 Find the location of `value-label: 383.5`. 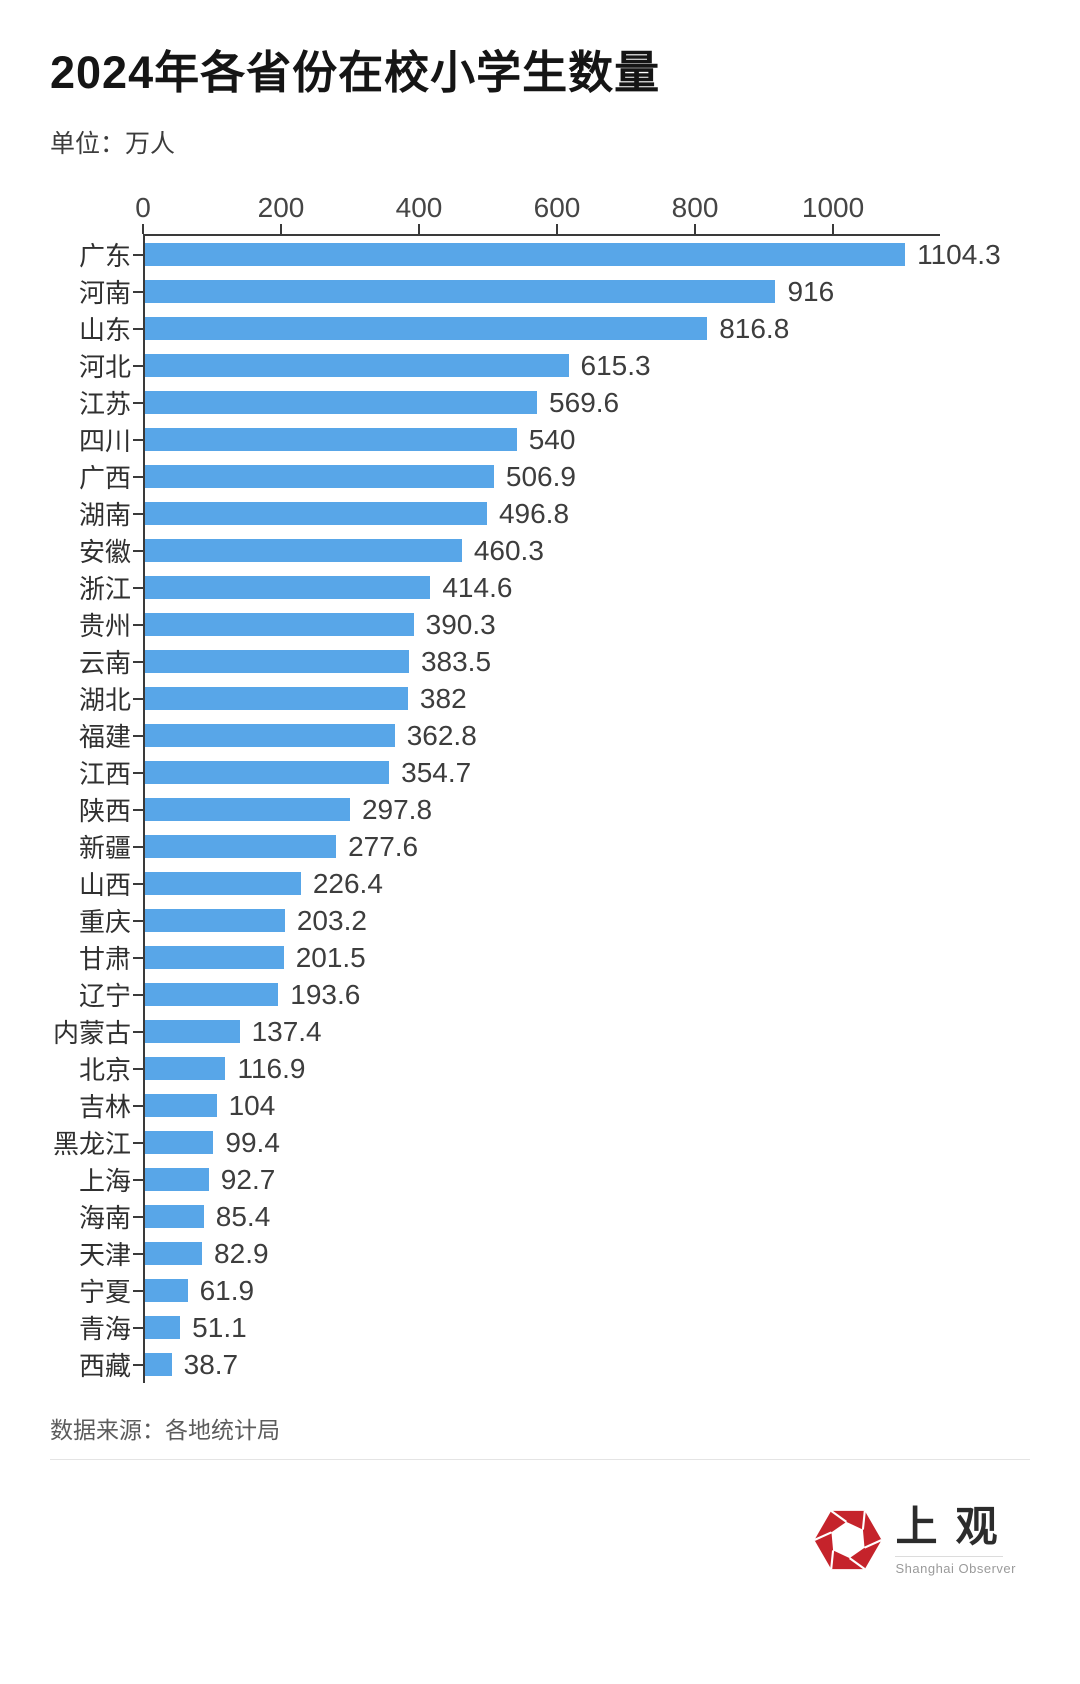

value-label: 383.5 is located at coordinates (456, 661).